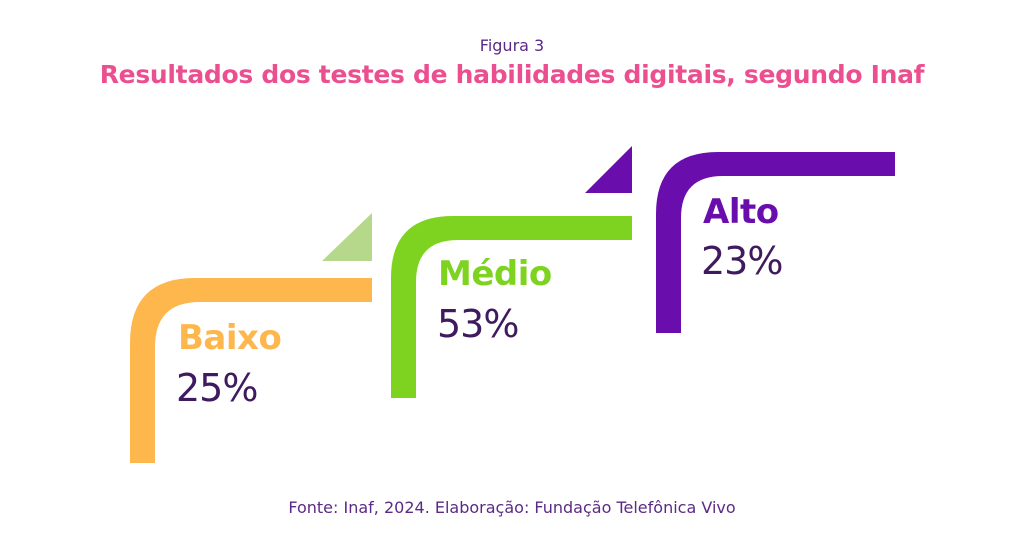  What do you see at coordinates (608, 169) in the screenshot?
I see `step-medio-arrow-tip` at bounding box center [608, 169].